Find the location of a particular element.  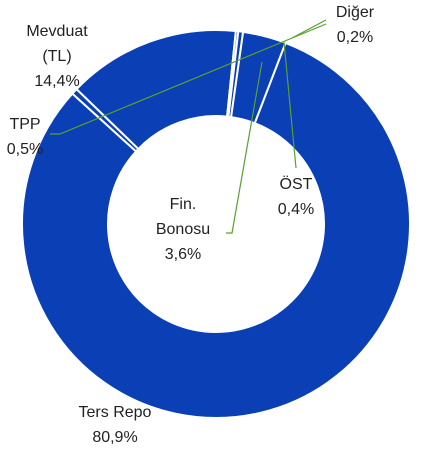

slice-label: Ters Repo 80,9% is located at coordinates (115, 425).